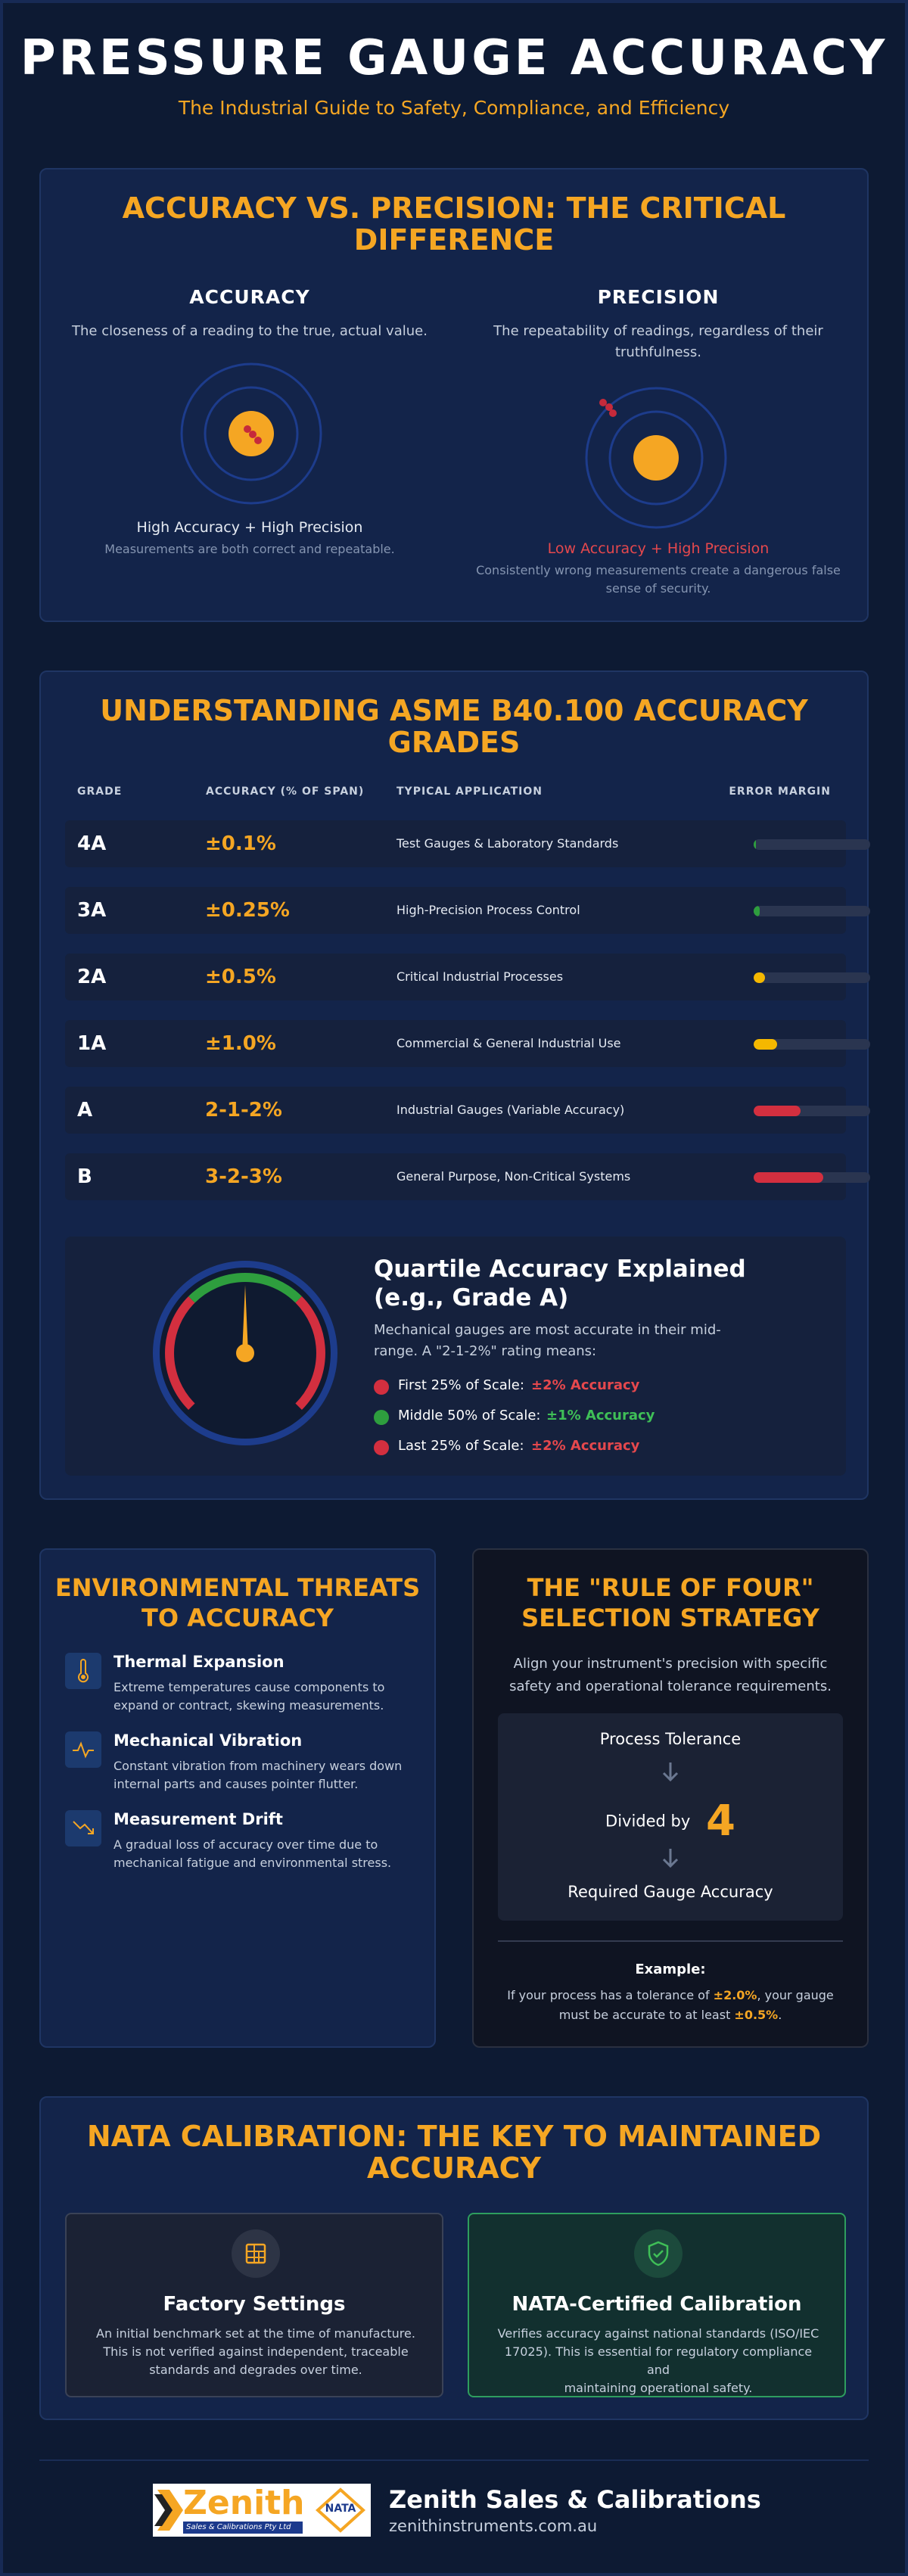  Describe the element at coordinates (83, 1828) in the screenshot. I see `trending-down-icon` at that location.